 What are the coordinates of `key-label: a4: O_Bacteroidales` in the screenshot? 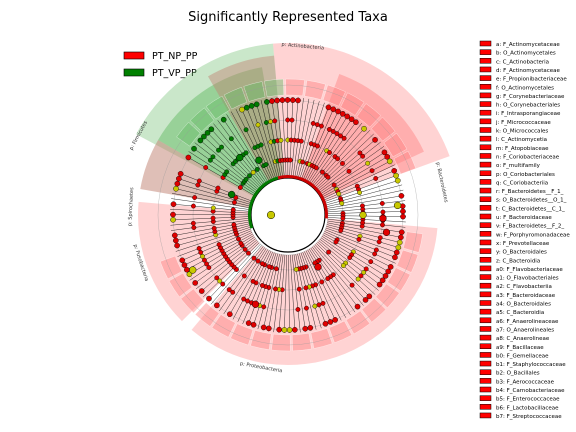 It's located at (523, 305).